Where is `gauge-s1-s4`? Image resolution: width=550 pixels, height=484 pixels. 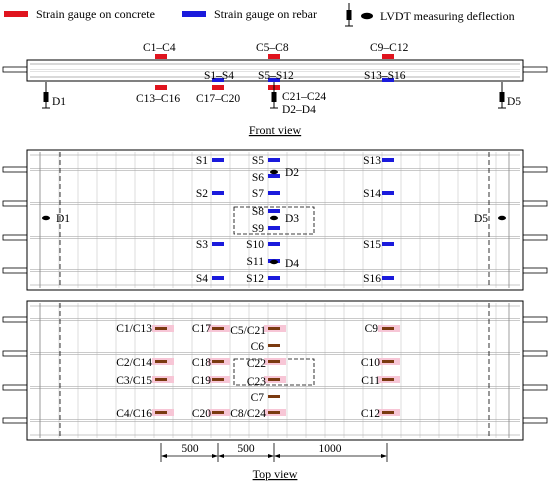 gauge-s1-s4 is located at coordinates (218, 80).